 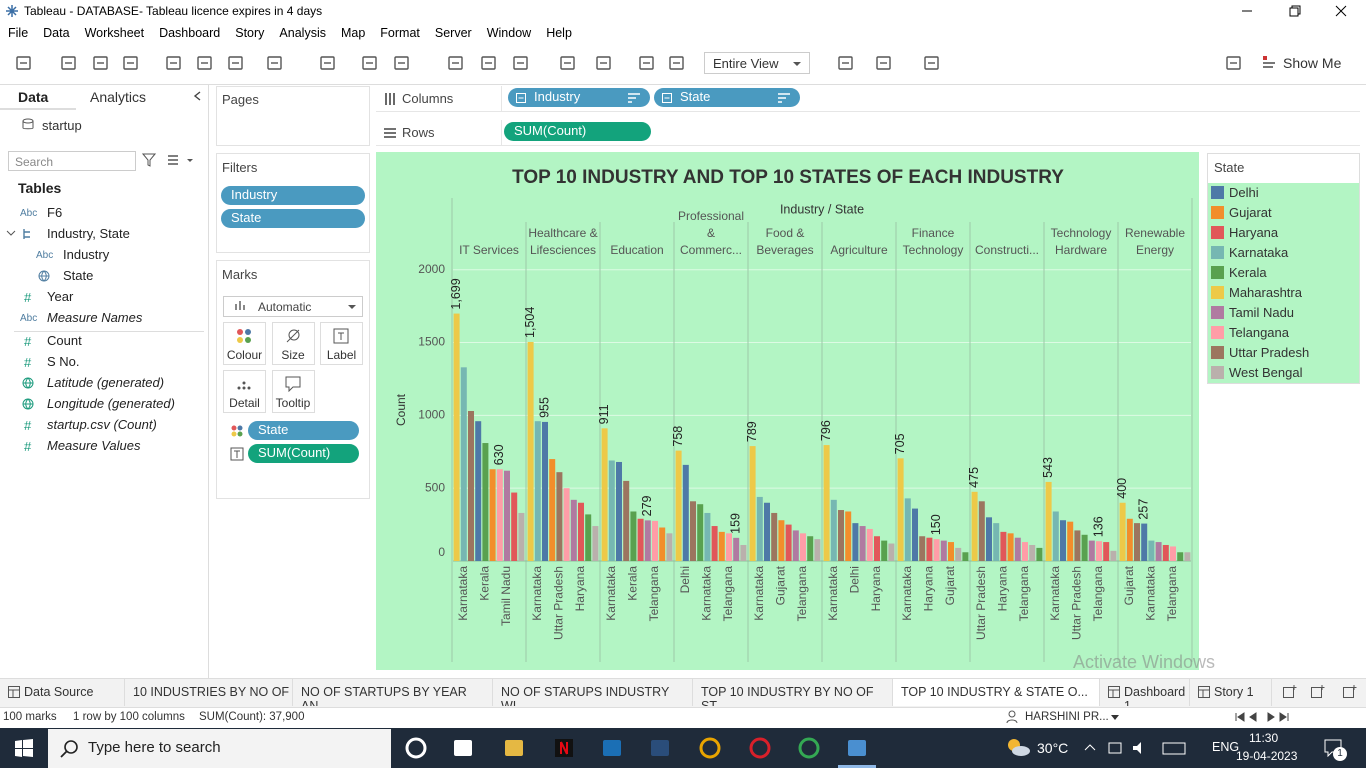 What do you see at coordinates (293, 218) in the screenshot?
I see `filter-pill: State` at bounding box center [293, 218].